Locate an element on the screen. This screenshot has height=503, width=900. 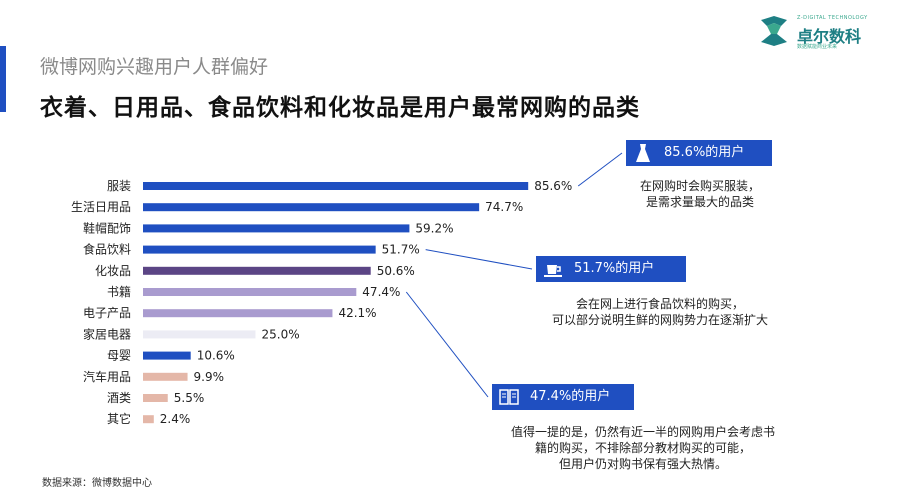
category-label: 汽车用品 is located at coordinates (107, 376).